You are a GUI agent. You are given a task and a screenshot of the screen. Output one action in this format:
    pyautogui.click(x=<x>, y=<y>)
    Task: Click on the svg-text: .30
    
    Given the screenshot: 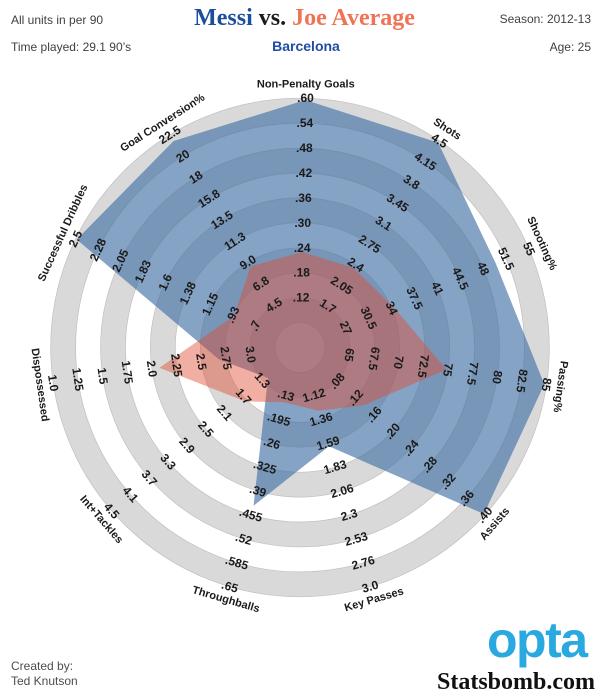 What is the action you would take?
    pyautogui.click(x=302, y=223)
    